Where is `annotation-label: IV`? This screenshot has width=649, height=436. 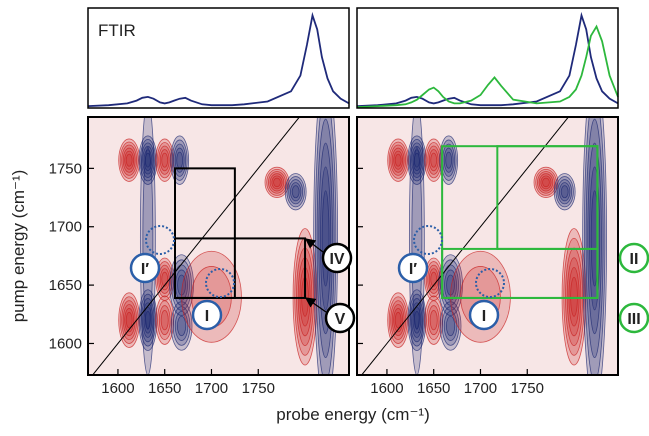
annotation-label: IV is located at coordinates (336, 259).